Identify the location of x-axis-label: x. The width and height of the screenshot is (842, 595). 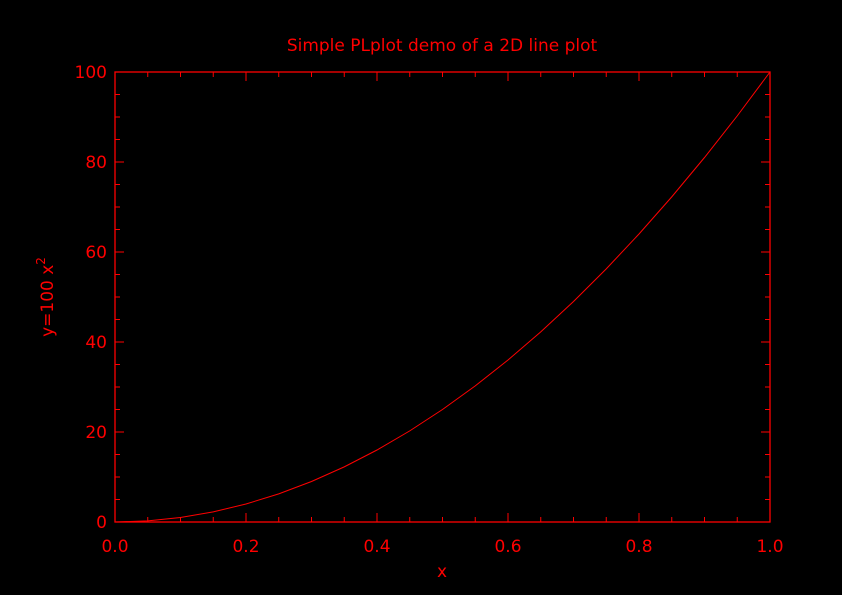
(442, 572).